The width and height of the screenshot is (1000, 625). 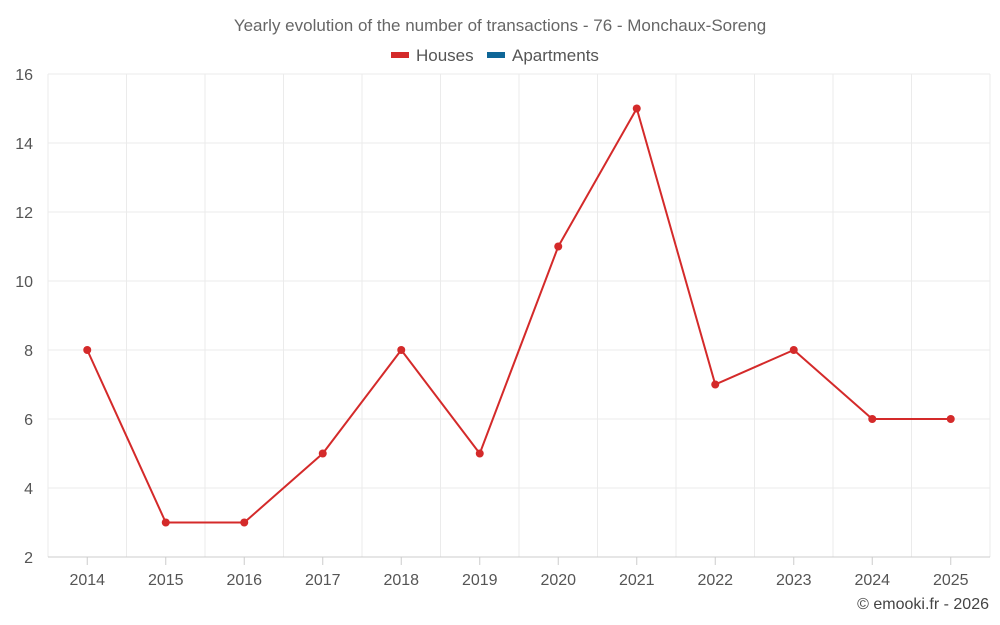 I want to click on credit-label: © emooki.fr - 2026, so click(x=923, y=604).